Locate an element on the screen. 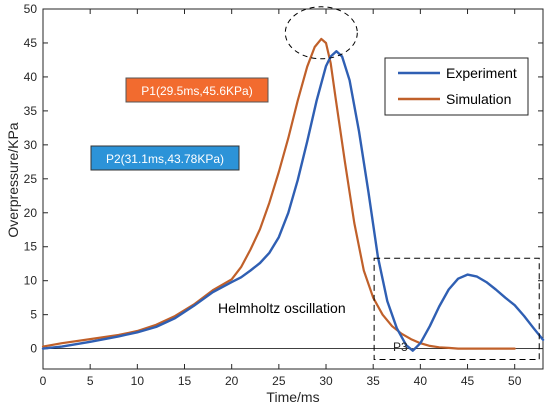 The image size is (550, 407). x-tick-label: 20 is located at coordinates (232, 381).